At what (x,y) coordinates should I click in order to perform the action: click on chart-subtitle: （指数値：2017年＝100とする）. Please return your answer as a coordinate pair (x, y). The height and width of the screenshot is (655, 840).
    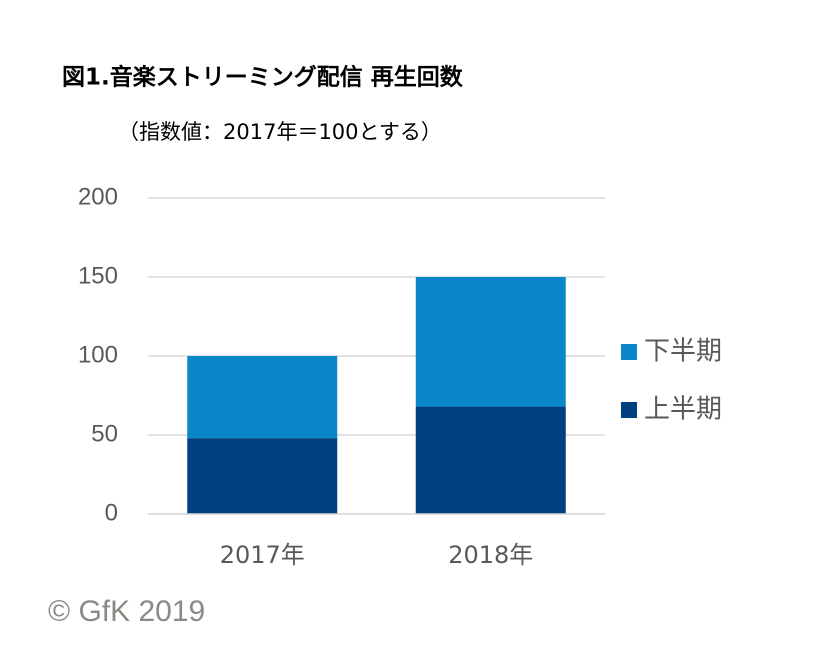
    Looking at the image, I should click on (280, 132).